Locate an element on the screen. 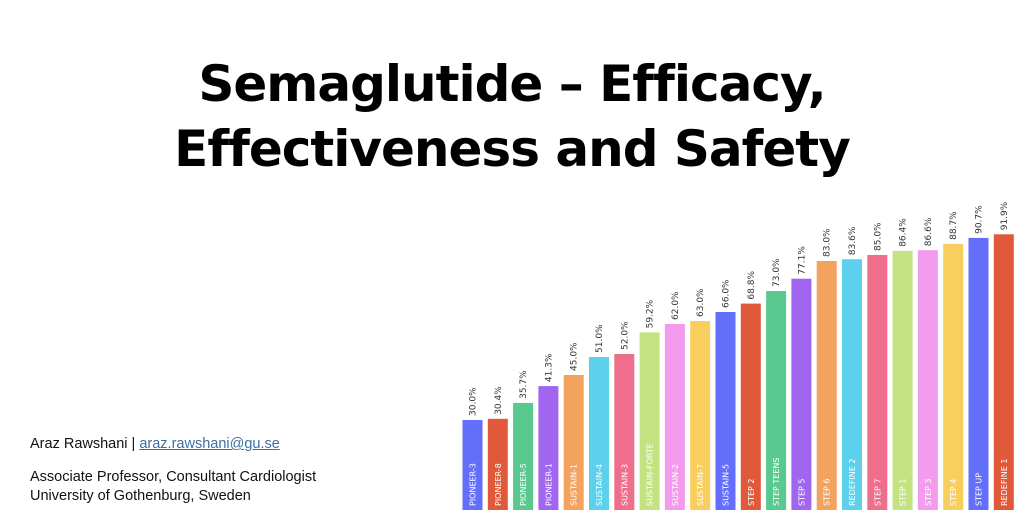  category-label-step-teens: STEP TEENS is located at coordinates (776, 482).